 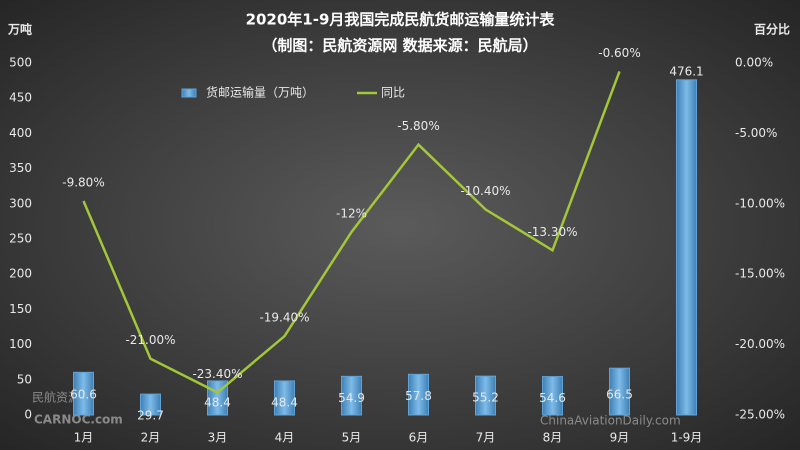 I want to click on y-tick-label: 400, so click(x=20, y=133).